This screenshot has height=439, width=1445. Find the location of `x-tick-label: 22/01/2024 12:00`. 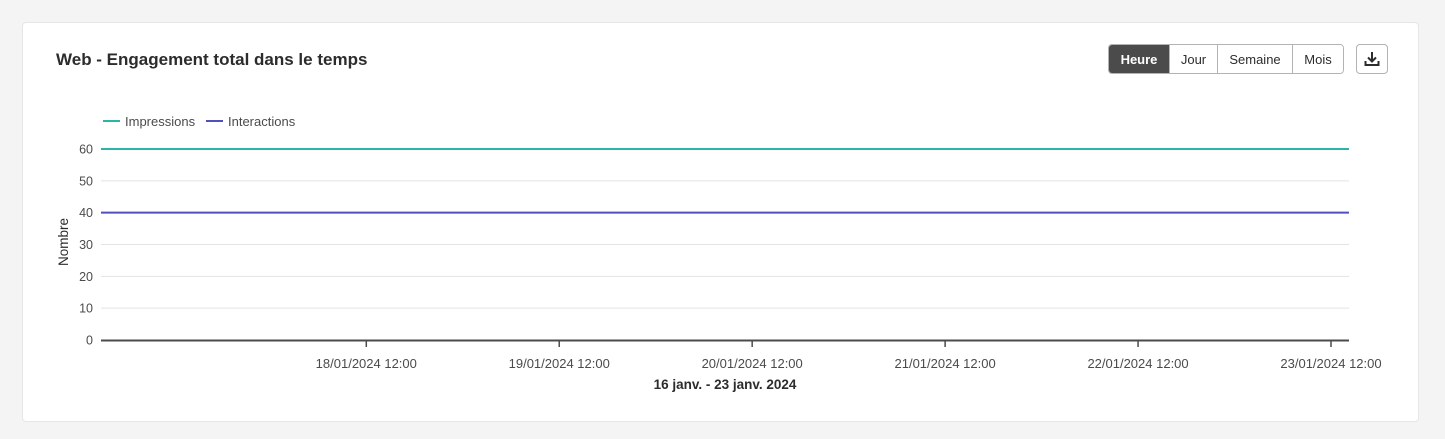

x-tick-label: 22/01/2024 12:00 is located at coordinates (1137, 363).